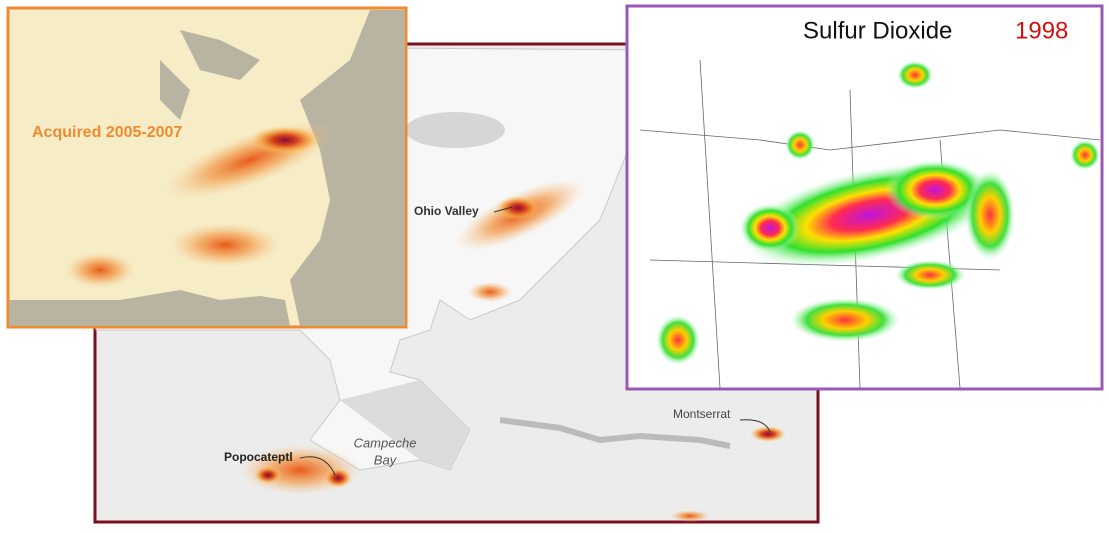 The image size is (1109, 533). Describe the element at coordinates (446, 211) in the screenshot. I see `place-label: Ohio Valley` at that location.